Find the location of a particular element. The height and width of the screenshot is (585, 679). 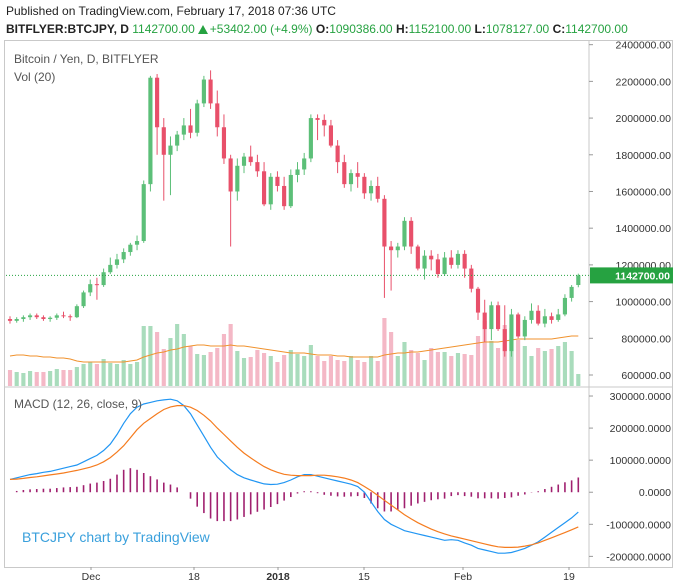

y-tick-label: 600000.00 is located at coordinates (646, 376).